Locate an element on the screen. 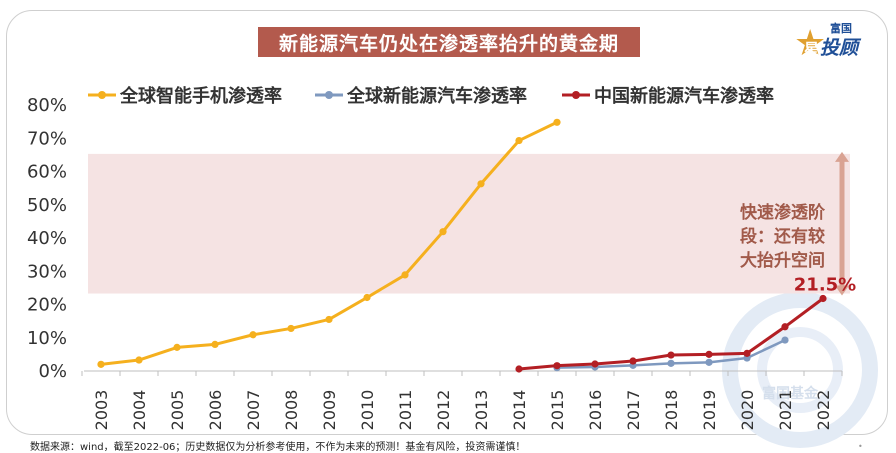 Image resolution: width=896 pixels, height=453 pixels. y-tick-label: 60% is located at coordinates (47, 172).